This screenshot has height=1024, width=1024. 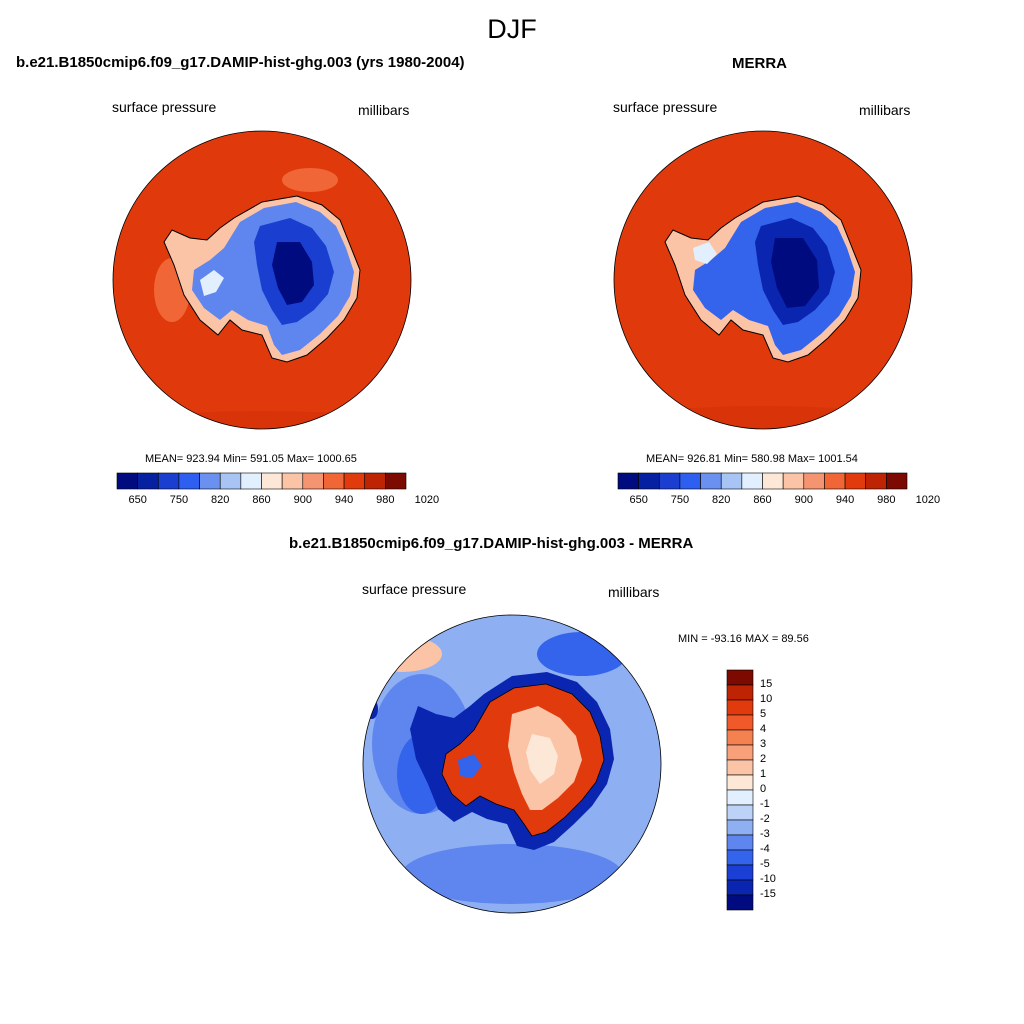 I want to click on colorbar-tick-label: 4, so click(x=763, y=729).